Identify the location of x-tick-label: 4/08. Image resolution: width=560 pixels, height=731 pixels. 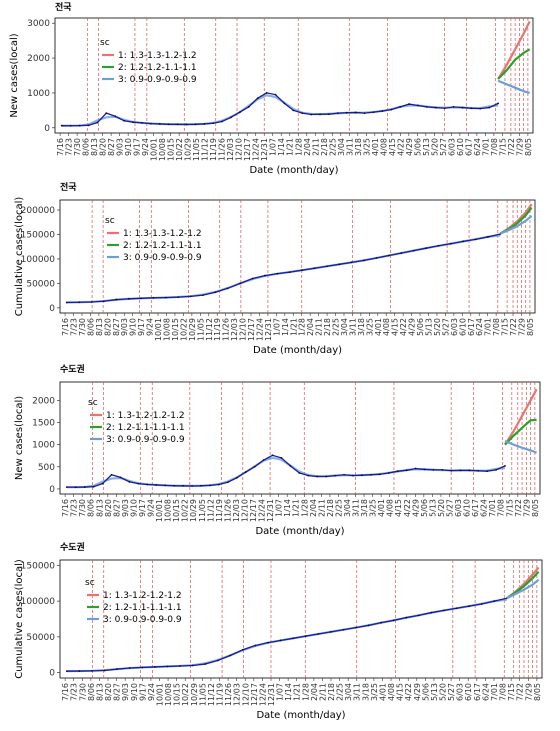
(386, 327).